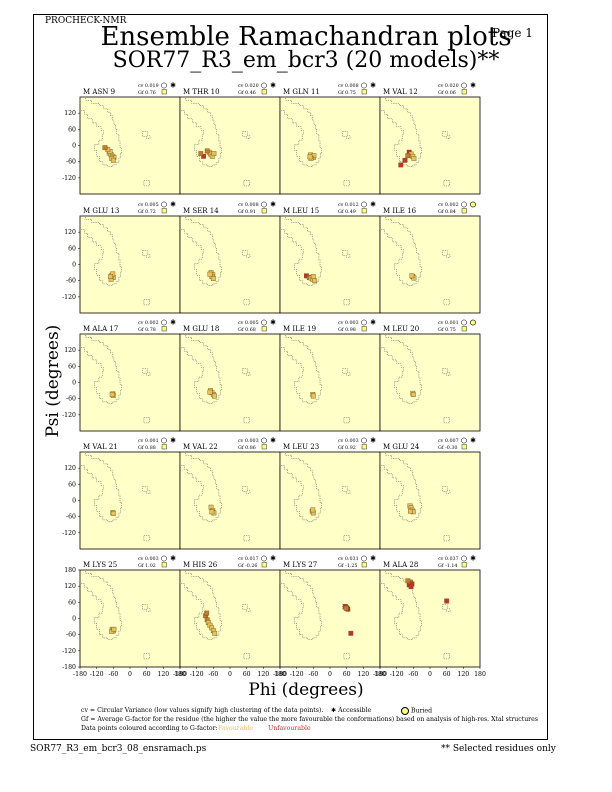  What do you see at coordinates (113, 674) in the screenshot?
I see `x-tick-label: -60` at bounding box center [113, 674].